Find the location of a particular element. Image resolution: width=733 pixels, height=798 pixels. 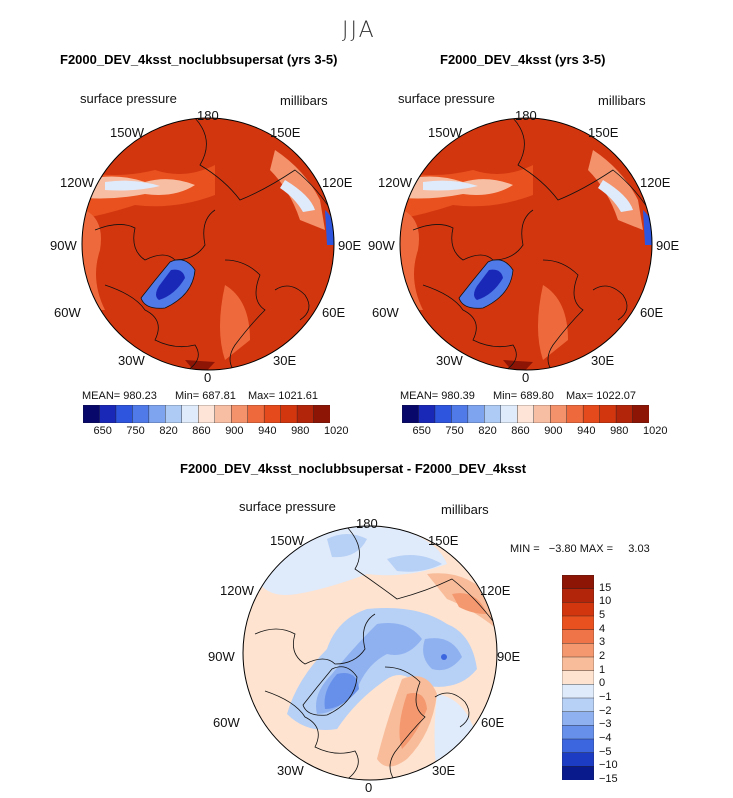

diff-lon-0: 0 is located at coordinates (369, 787).